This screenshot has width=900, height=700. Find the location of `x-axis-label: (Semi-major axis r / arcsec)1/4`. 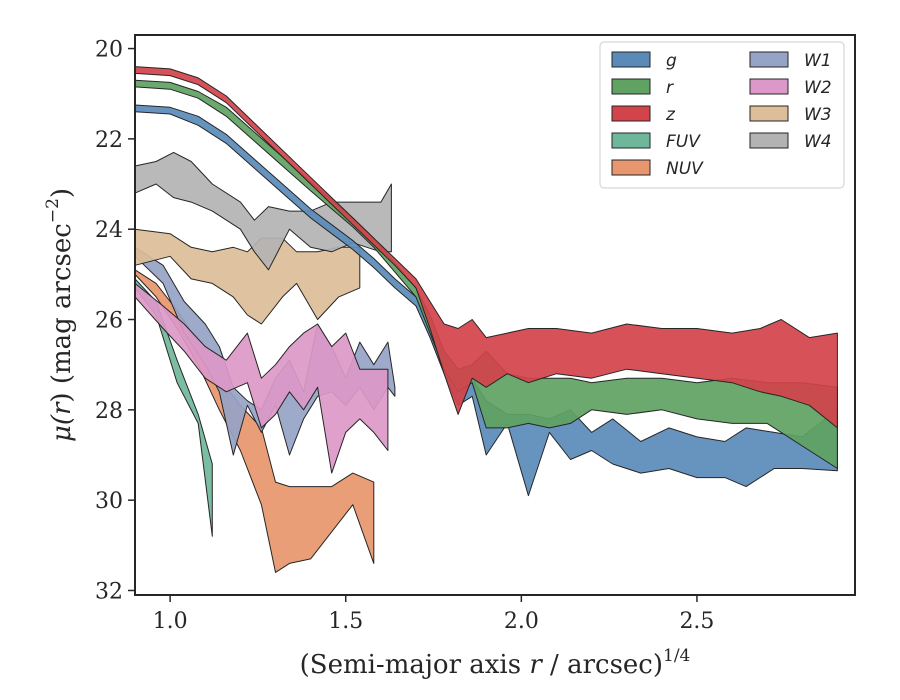

x-axis-label: (Semi-major axis r / arcsec)1/4 is located at coordinates (495, 663).